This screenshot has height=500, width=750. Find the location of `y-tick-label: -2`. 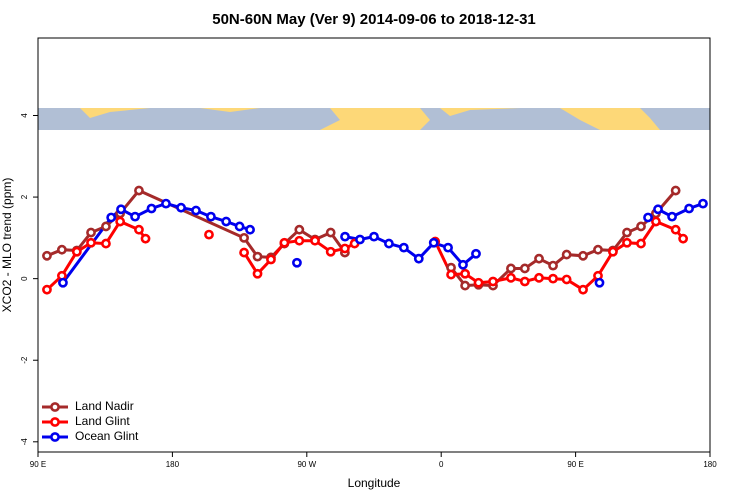

y-tick-label: -2 is located at coordinates (24, 360).